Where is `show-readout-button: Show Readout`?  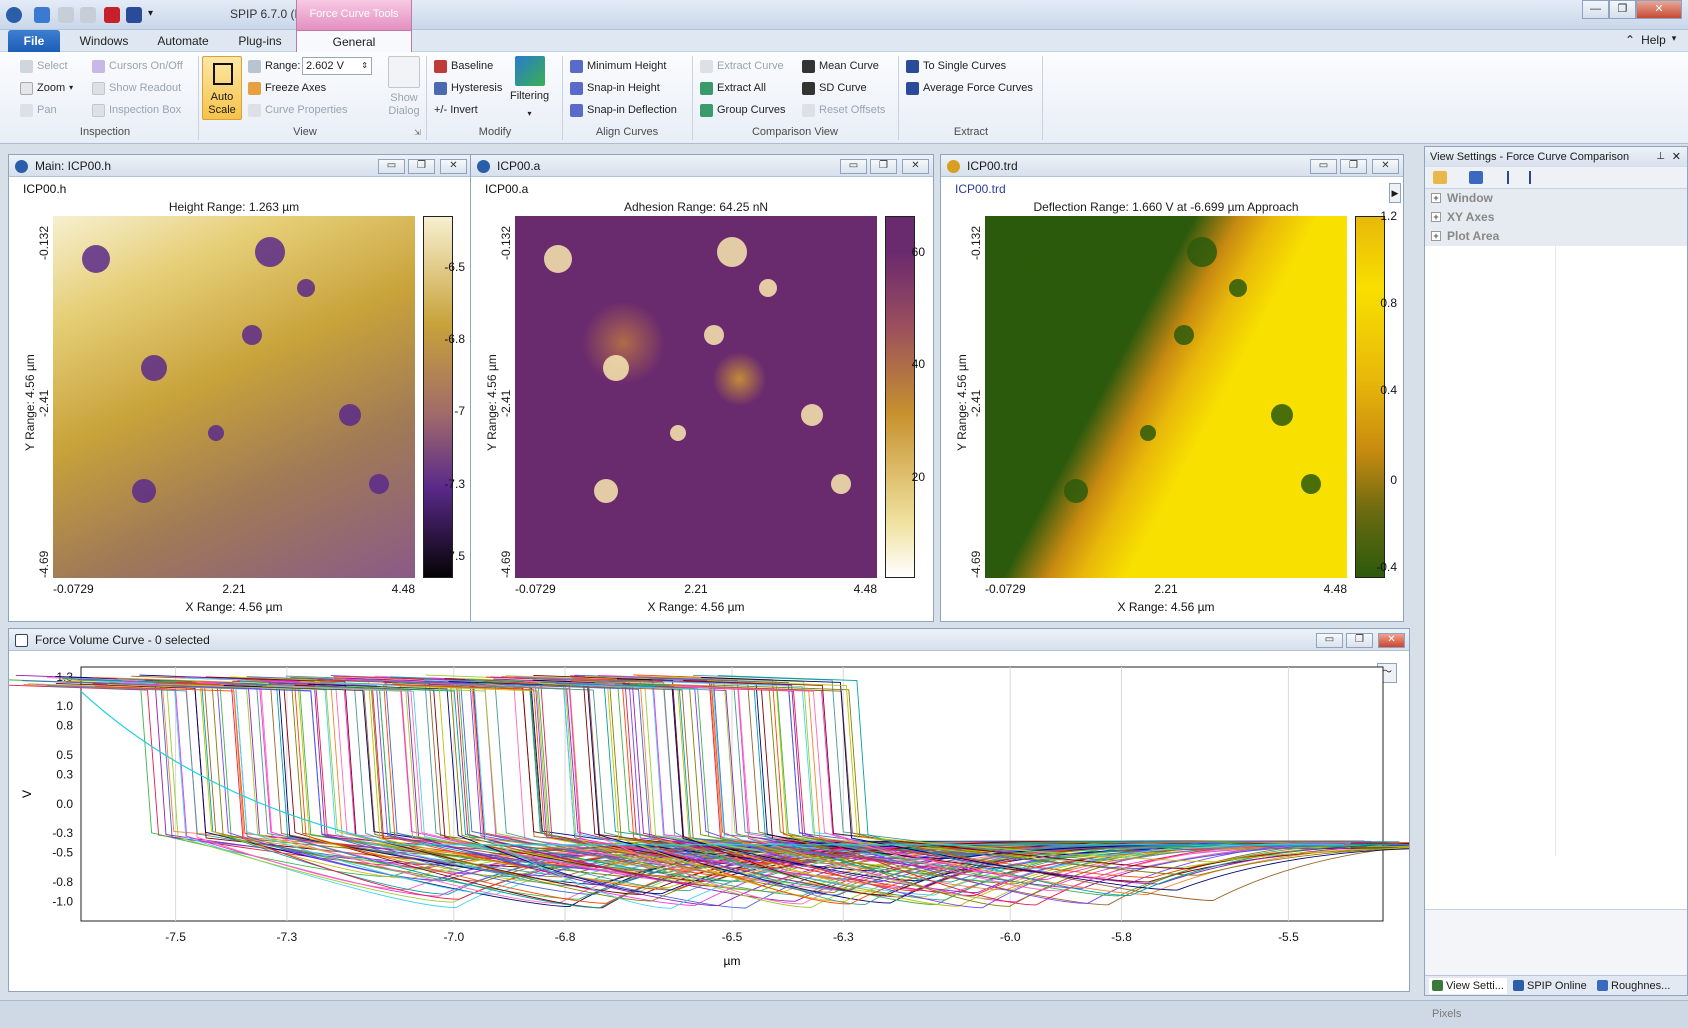
show-readout-button: Show Readout is located at coordinates (136, 88).